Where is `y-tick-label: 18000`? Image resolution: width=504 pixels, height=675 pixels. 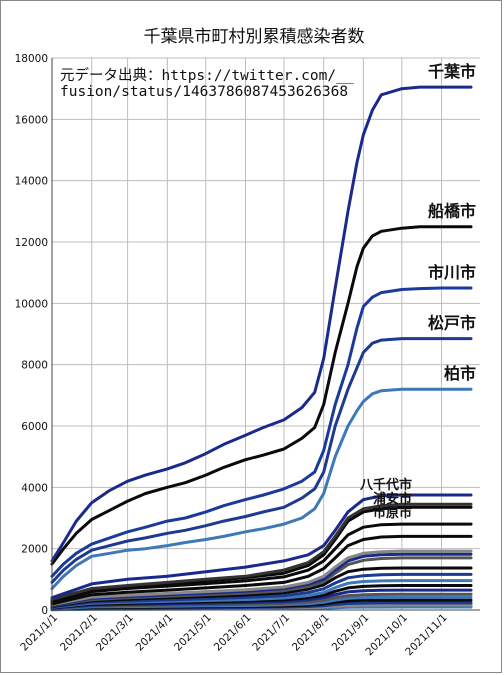
y-tick-label: 18000 is located at coordinates (31, 59).